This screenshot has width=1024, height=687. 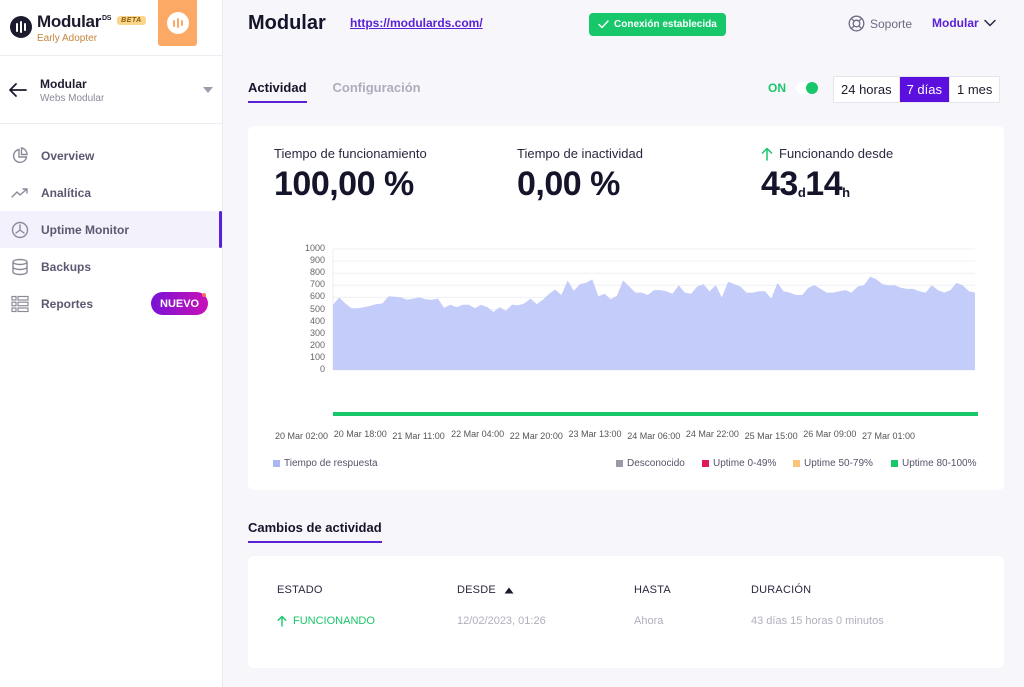 What do you see at coordinates (68, 155) in the screenshot?
I see `sidebar-item-label: Overview` at bounding box center [68, 155].